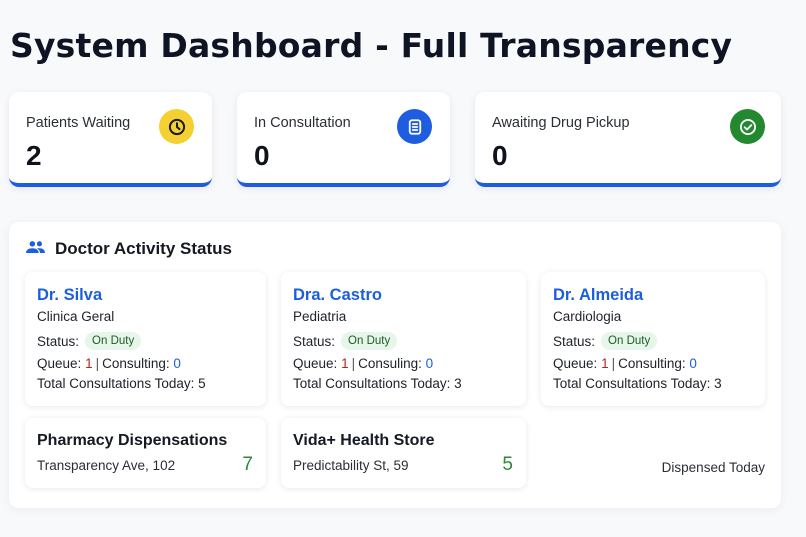 The image size is (806, 537). Describe the element at coordinates (202, 383) in the screenshot. I see `total-count: 5` at that location.